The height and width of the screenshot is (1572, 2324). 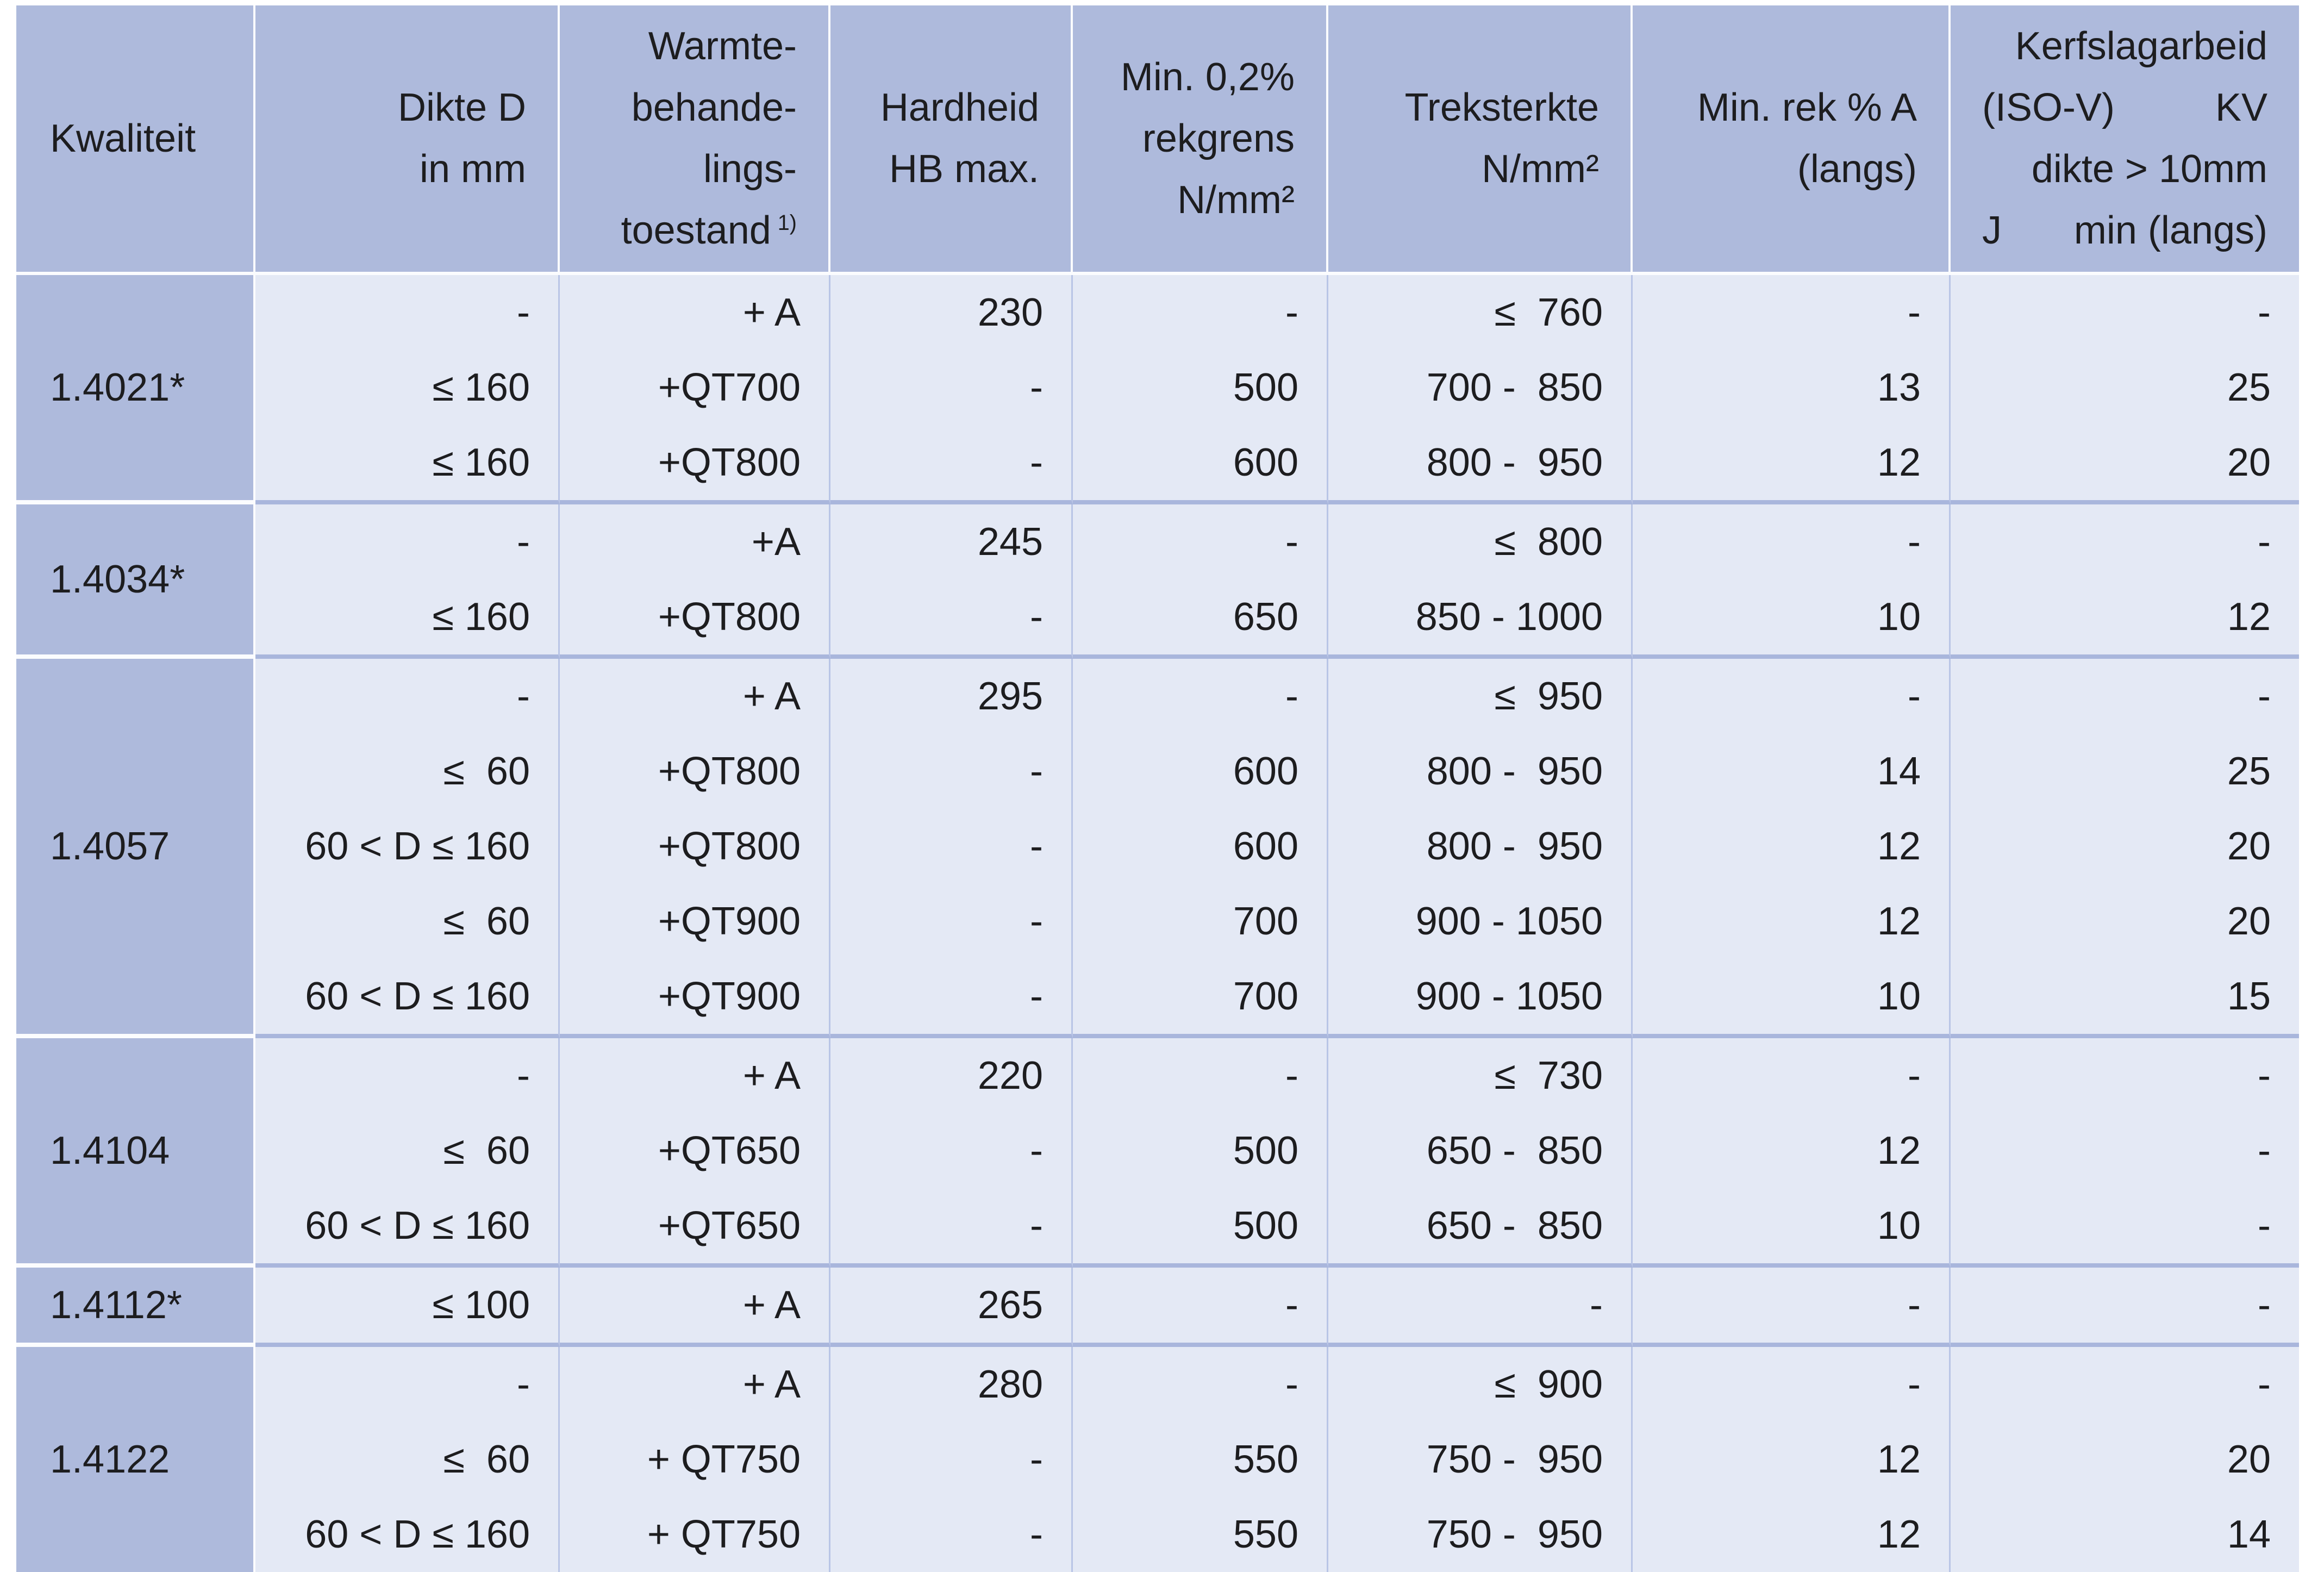 I want to click on table-row: 1.4104- + A 220- ≤ 730- -, so click(x=1158, y=1153).